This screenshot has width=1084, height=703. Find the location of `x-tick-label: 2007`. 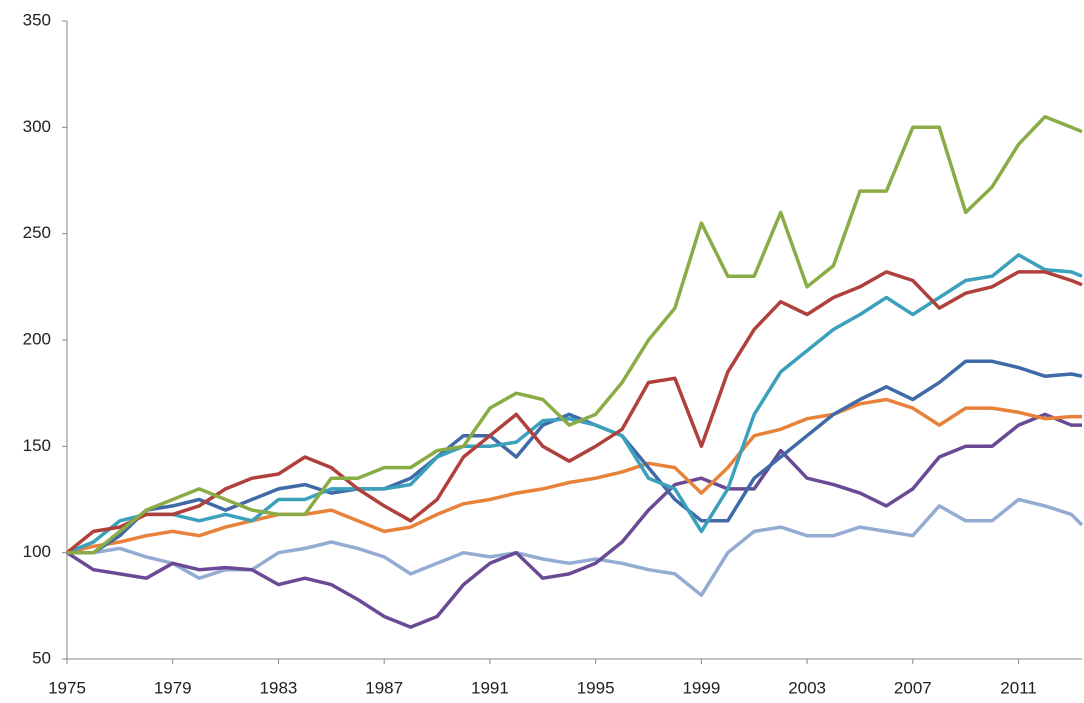

x-tick-label: 2007 is located at coordinates (913, 687).